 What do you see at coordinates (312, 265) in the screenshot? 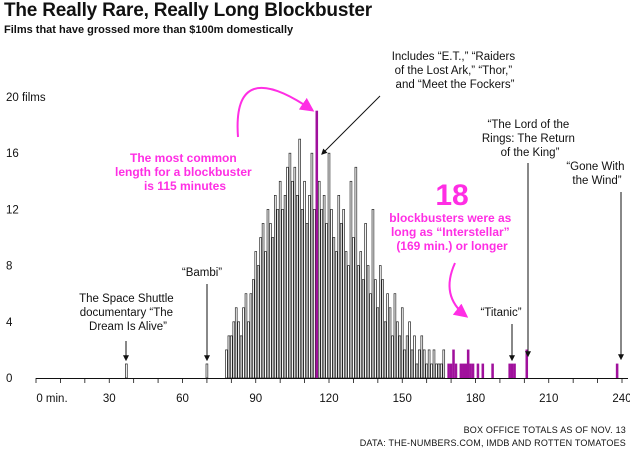
I see `bar-113-min` at bounding box center [312, 265].